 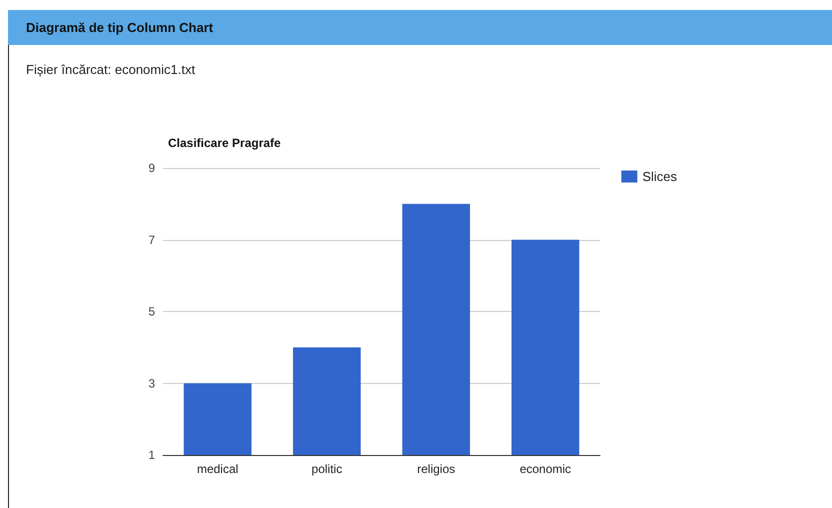 What do you see at coordinates (436, 469) in the screenshot?
I see `x-tick-label: religios` at bounding box center [436, 469].